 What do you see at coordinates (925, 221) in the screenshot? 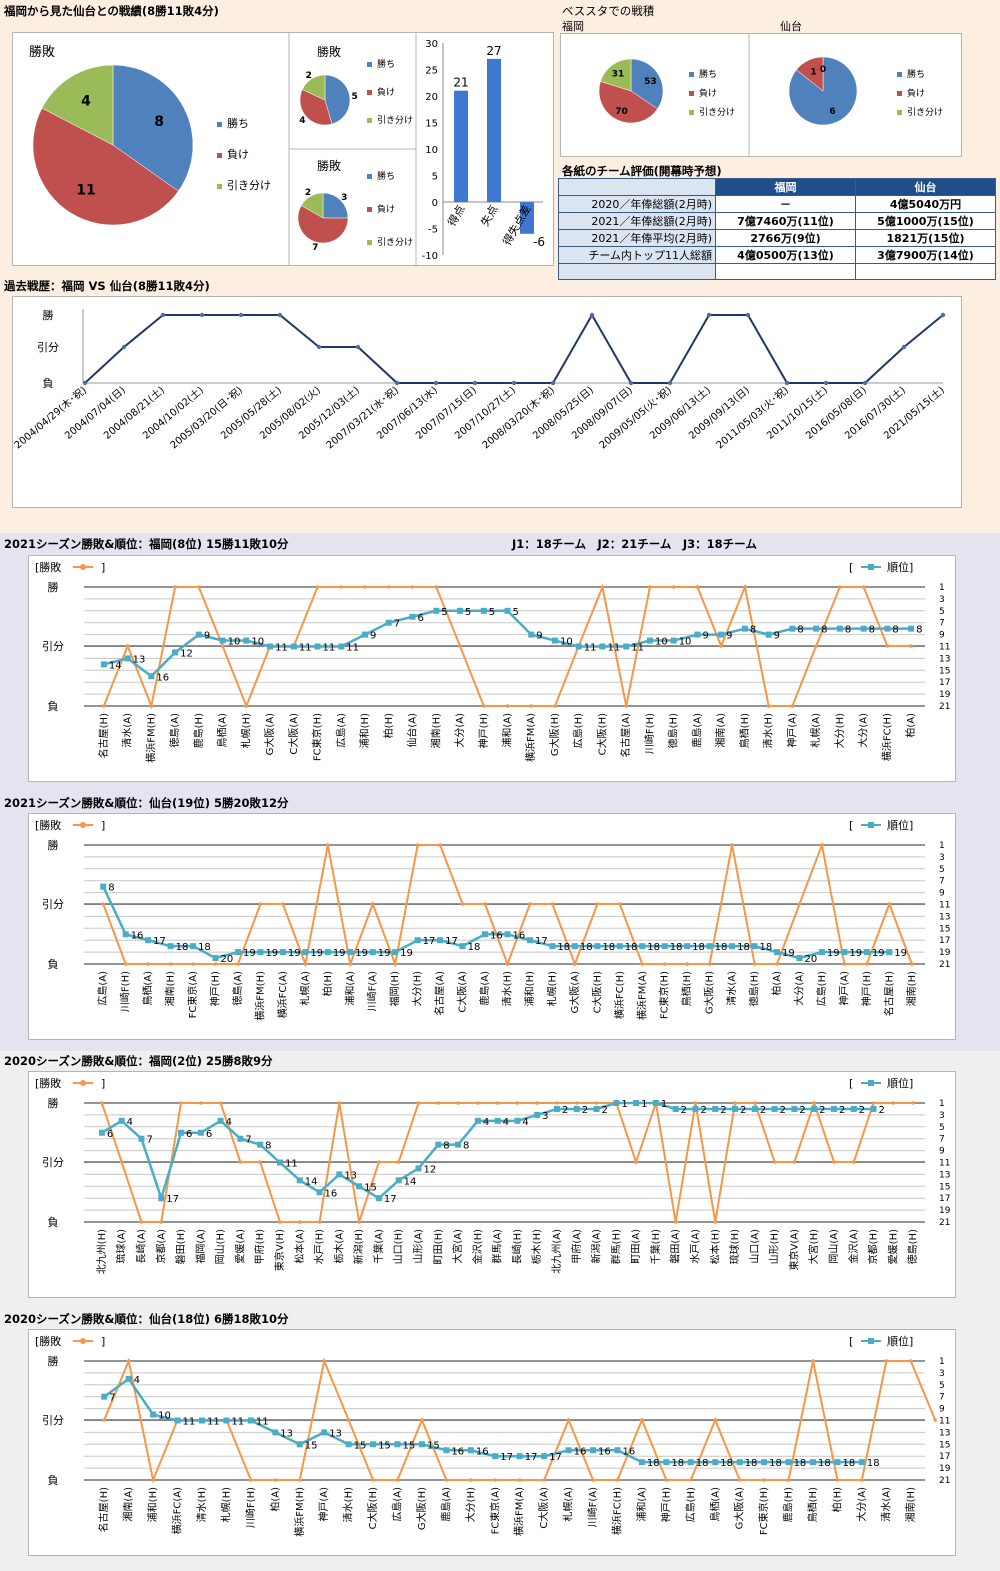
I see `eval-sendai-value: 5億1000万(15位)` at bounding box center [925, 221].